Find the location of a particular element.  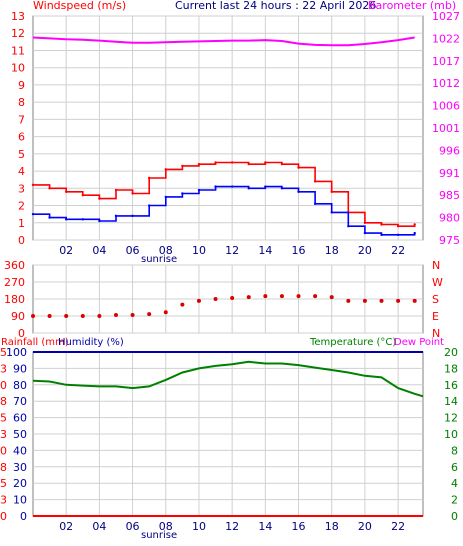

y-tick-label: 1 is located at coordinates (21, 223).